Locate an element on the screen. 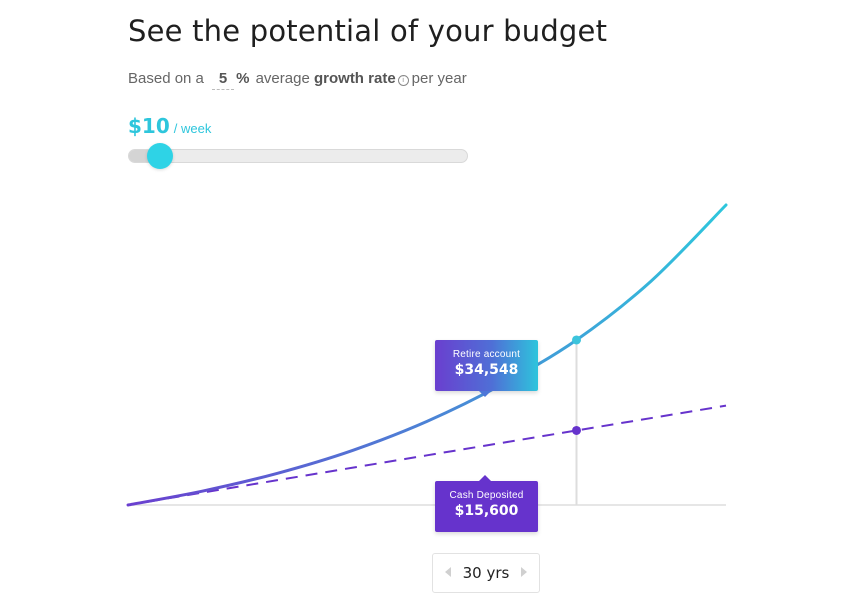 The height and width of the screenshot is (602, 855). cash-deposited-tooltip: Cash Deposited $15,600 is located at coordinates (486, 503).